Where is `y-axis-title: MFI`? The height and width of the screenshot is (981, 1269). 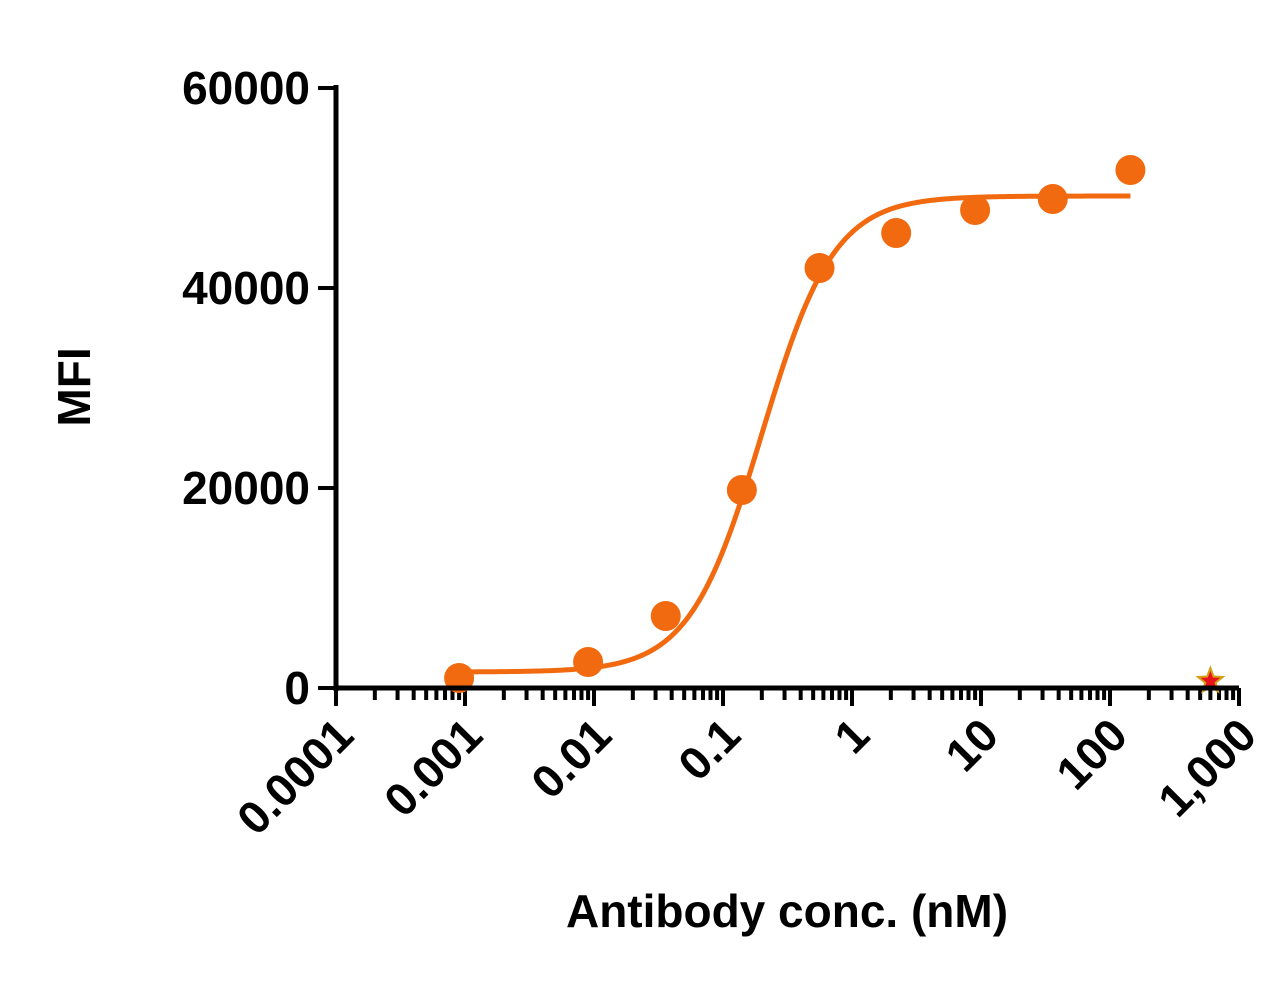 y-axis-title: MFI is located at coordinates (74, 386).